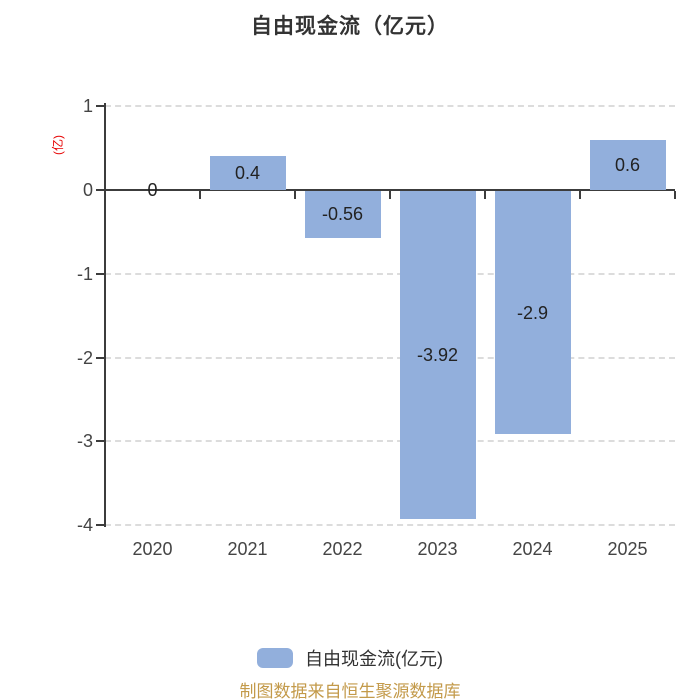  I want to click on x-category-label-2020: 2020, so click(152, 549).